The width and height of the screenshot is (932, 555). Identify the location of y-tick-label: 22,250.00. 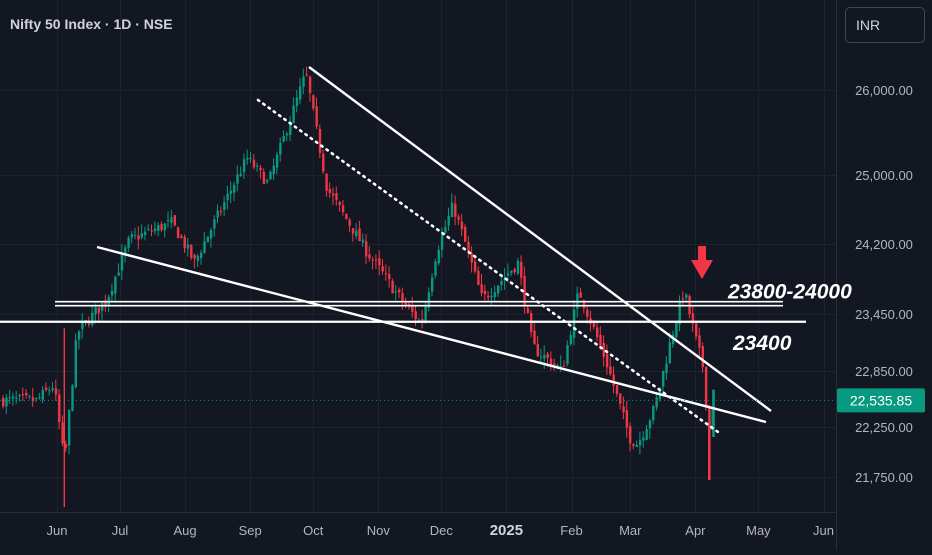
(884, 427).